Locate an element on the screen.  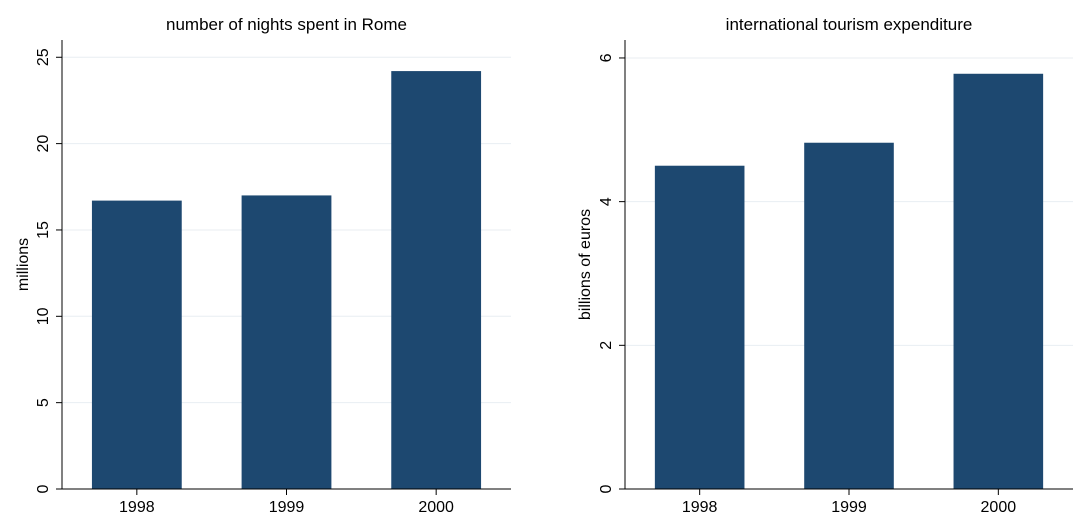
chart-title: number of nights spent in Rome is located at coordinates (286, 24).